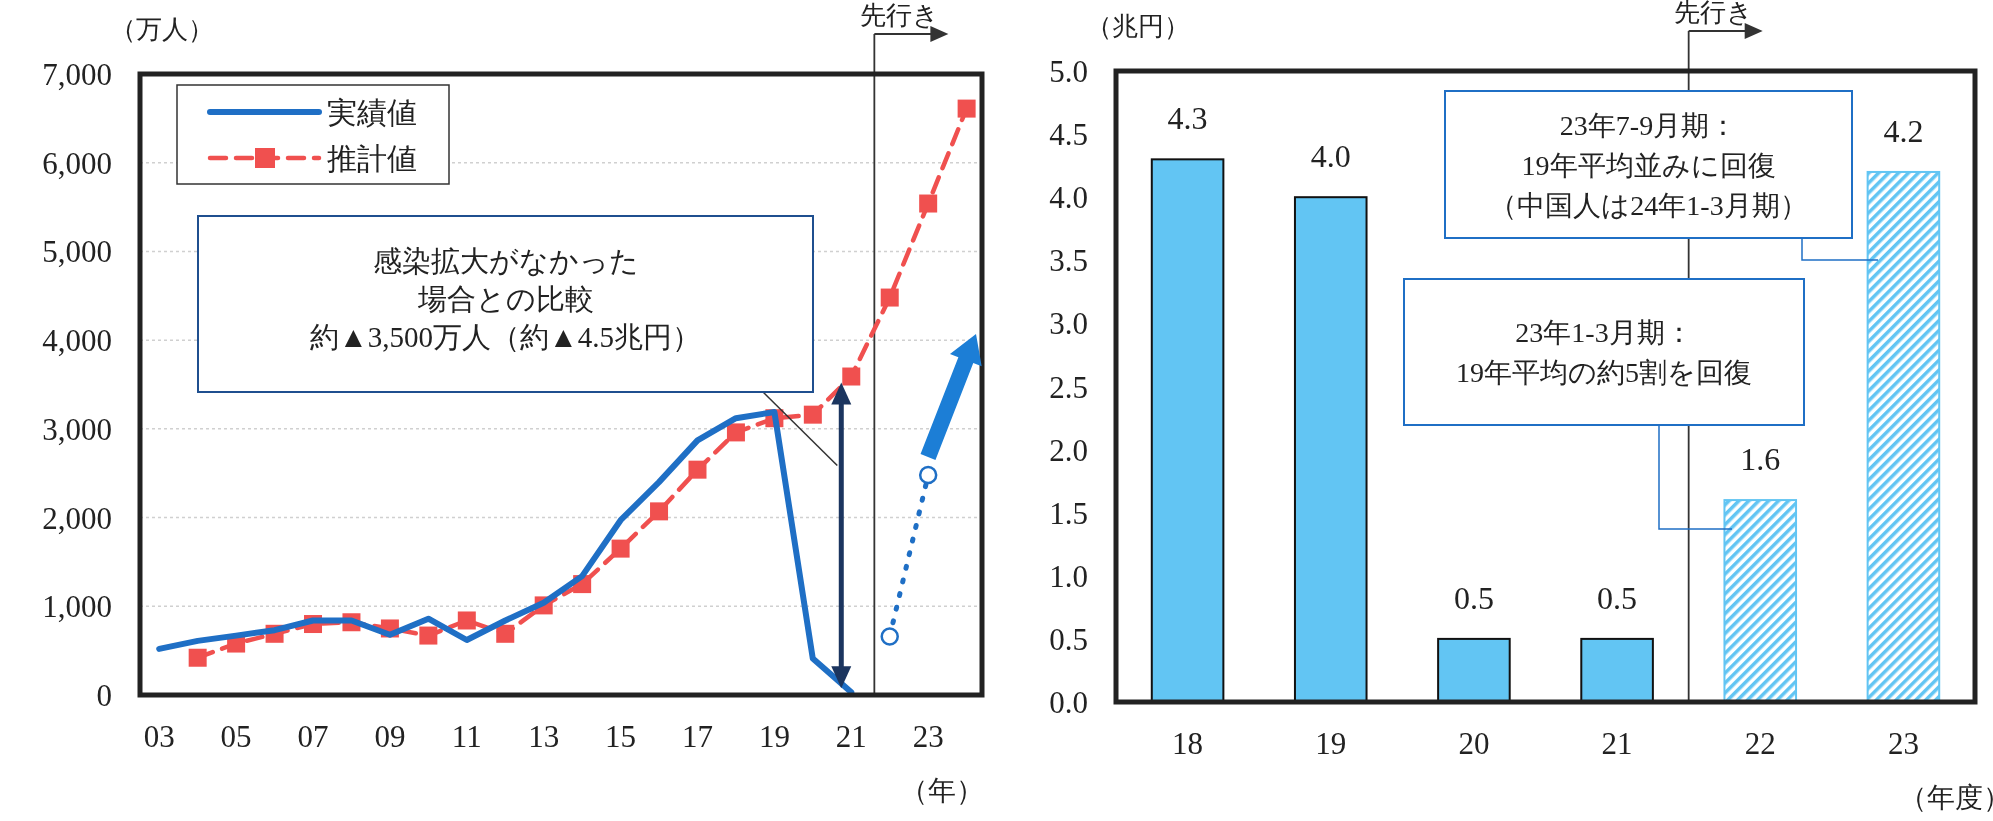 Image resolution: width=1993 pixels, height=821 pixels. Describe the element at coordinates (1068, 324) in the screenshot. I see `y-tick-label: 3.0` at that location.